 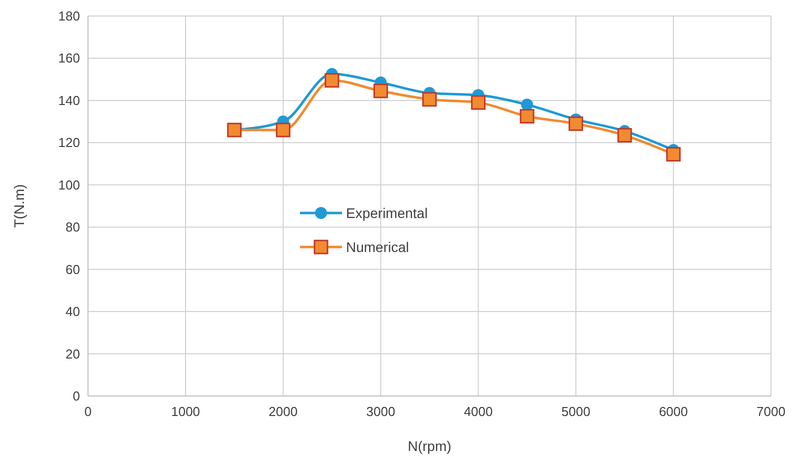 What do you see at coordinates (69, 16) in the screenshot?
I see `y-tick-label: 180` at bounding box center [69, 16].